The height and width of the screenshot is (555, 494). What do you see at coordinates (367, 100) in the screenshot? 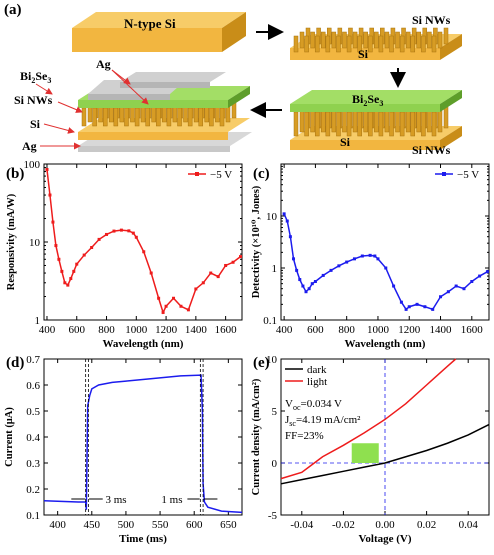
I see `bi2se3-right-label: Bi2Se3` at bounding box center [367, 100].